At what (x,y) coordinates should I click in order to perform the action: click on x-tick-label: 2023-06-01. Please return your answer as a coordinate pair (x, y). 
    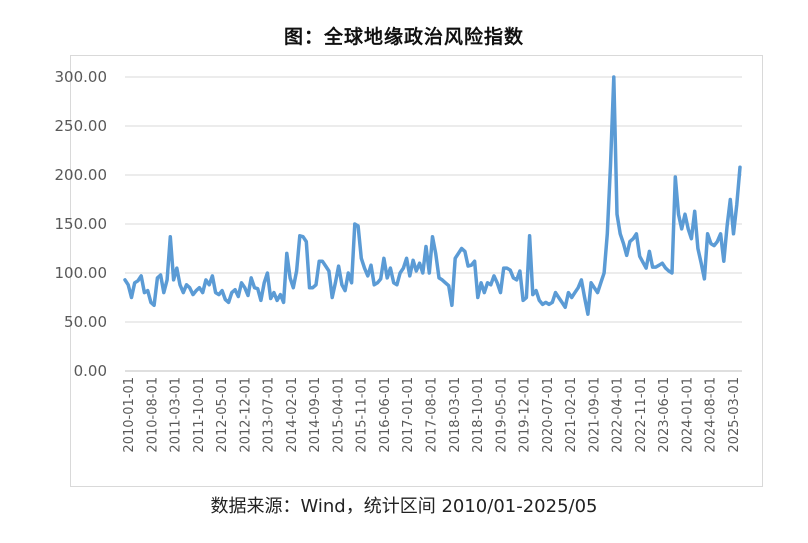
    Looking at the image, I should click on (664, 415).